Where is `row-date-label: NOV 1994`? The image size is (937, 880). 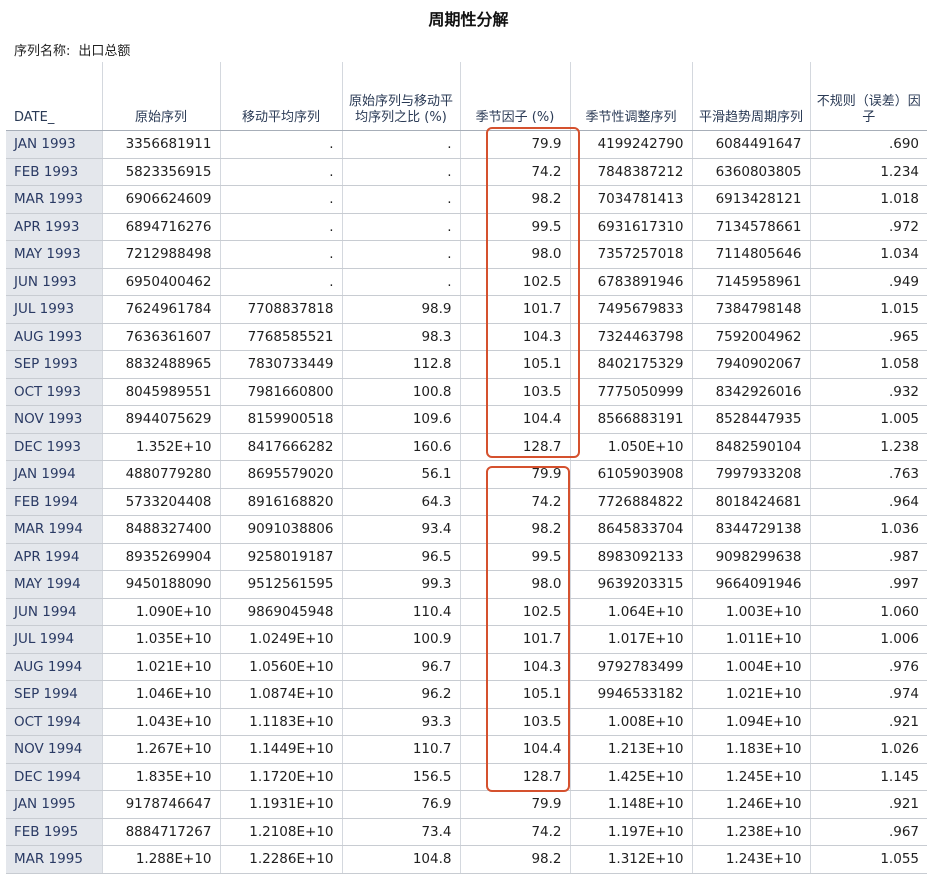 row-date-label: NOV 1994 is located at coordinates (54, 749).